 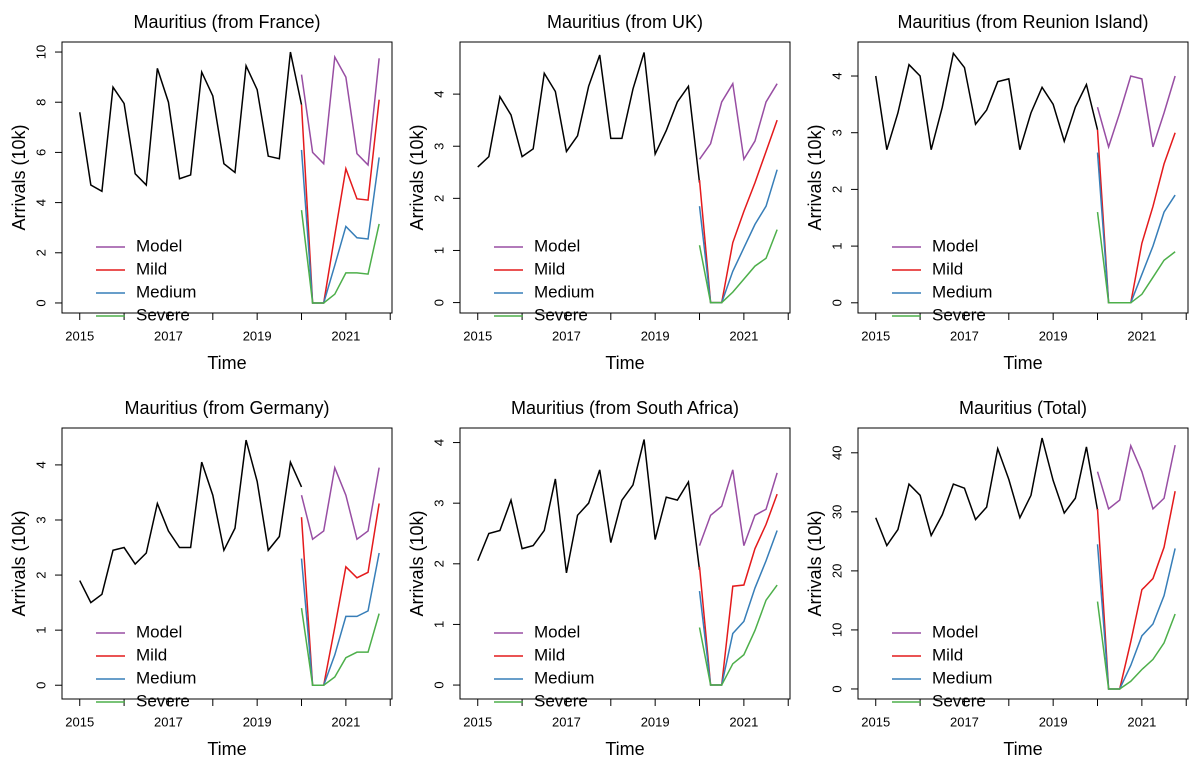 I want to click on y-tick-label: 20, so click(x=836, y=571).